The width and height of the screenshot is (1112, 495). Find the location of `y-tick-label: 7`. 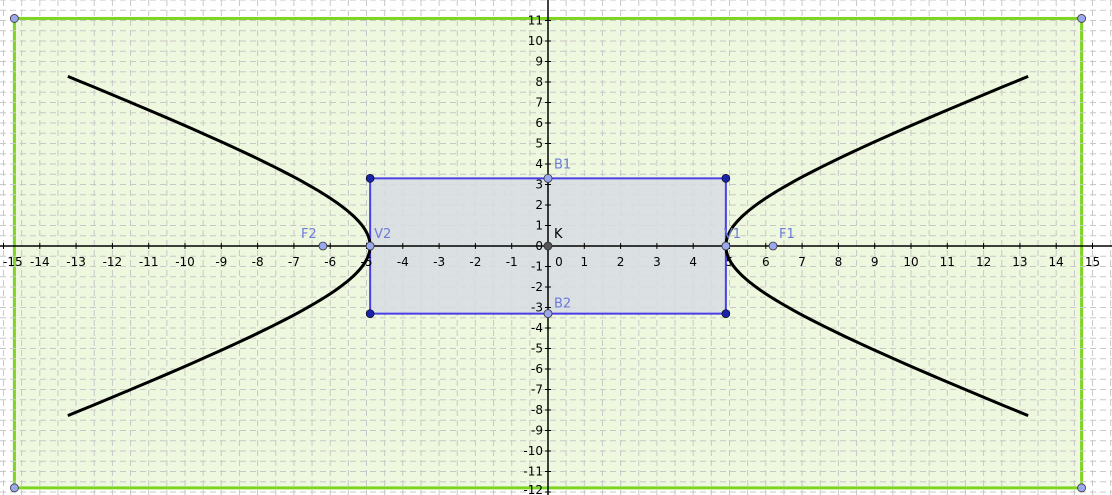

y-tick-label: 7 is located at coordinates (539, 103).